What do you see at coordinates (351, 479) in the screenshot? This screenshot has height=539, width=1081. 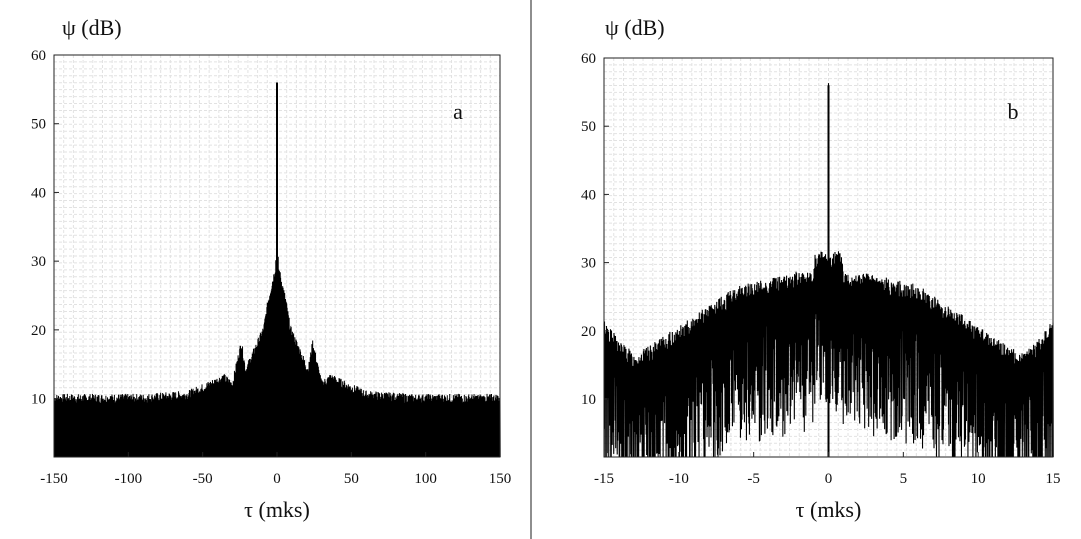 I see `x-tick-label: 50` at bounding box center [351, 479].